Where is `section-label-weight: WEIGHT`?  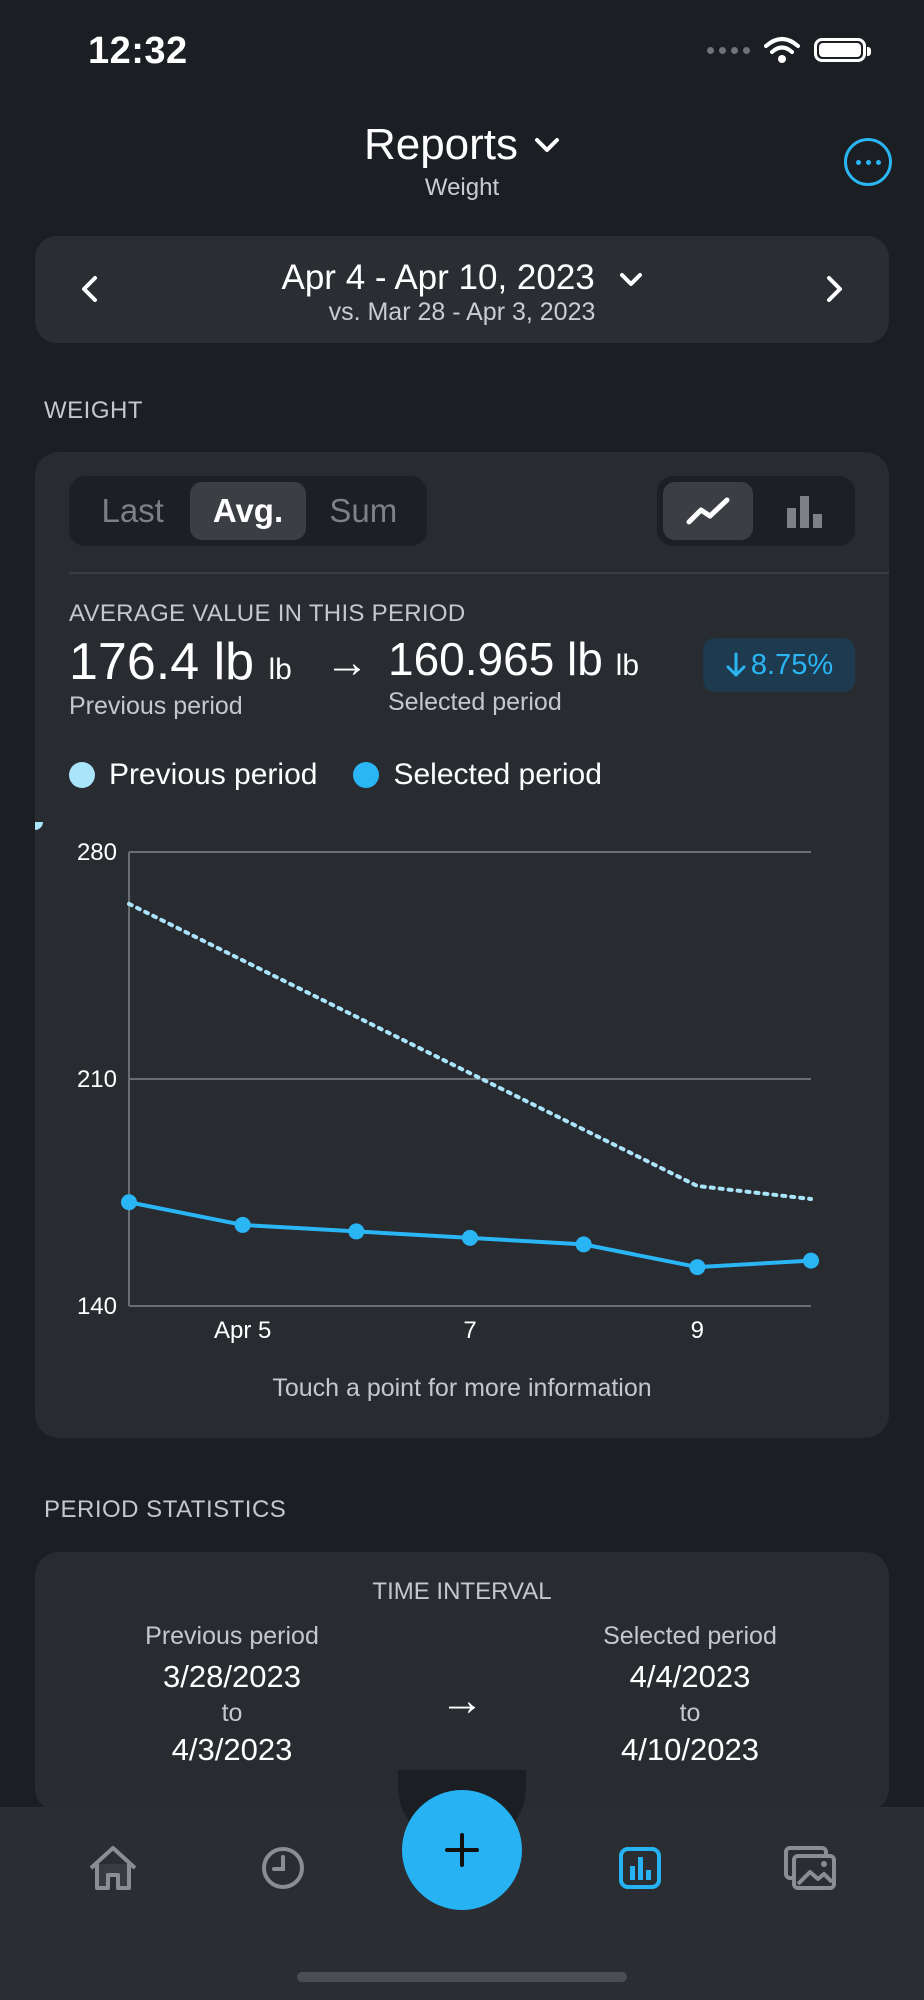 section-label-weight: WEIGHT is located at coordinates (93, 410).